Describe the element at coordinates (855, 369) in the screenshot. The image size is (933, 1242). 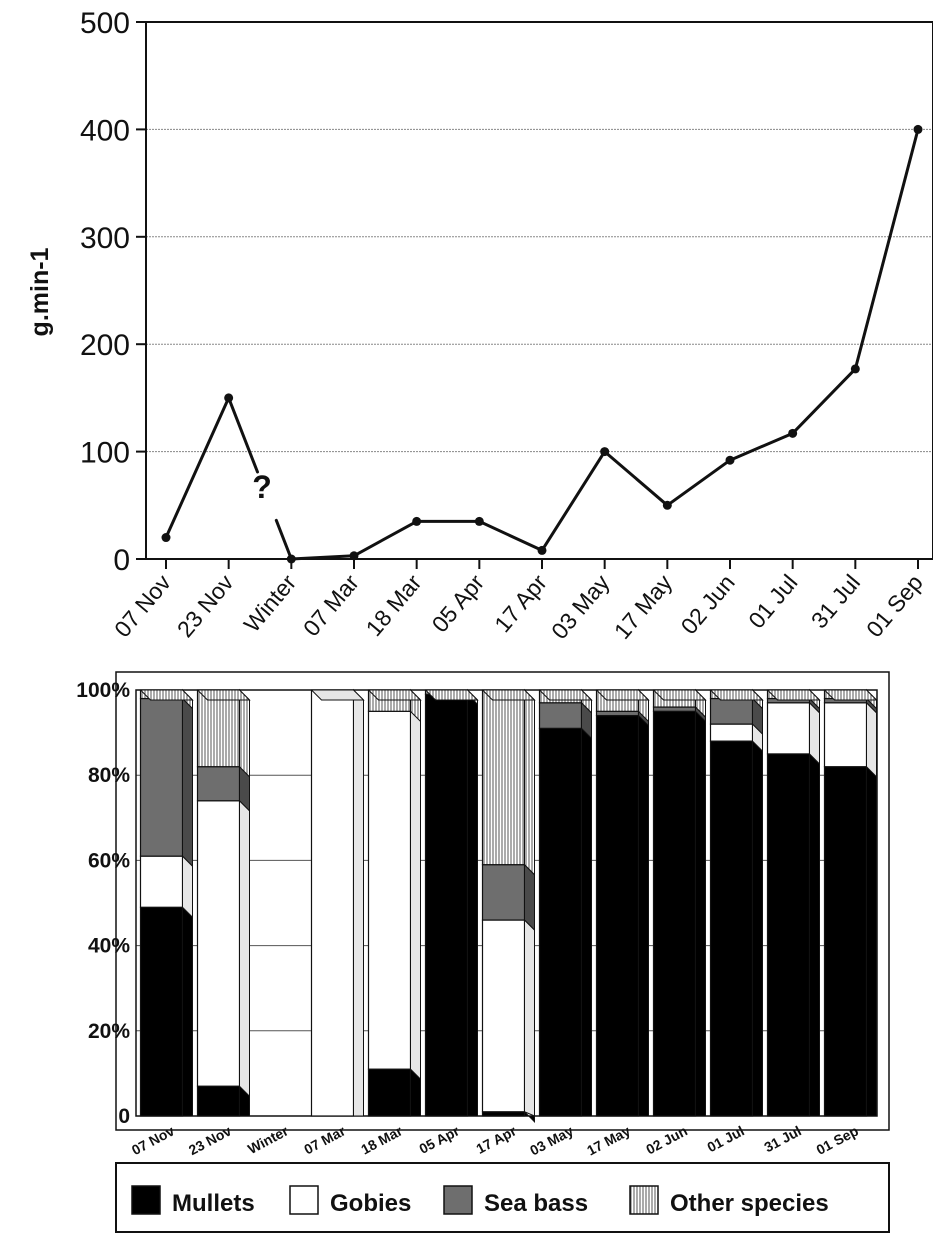
I see `line-point-31-jul` at that location.